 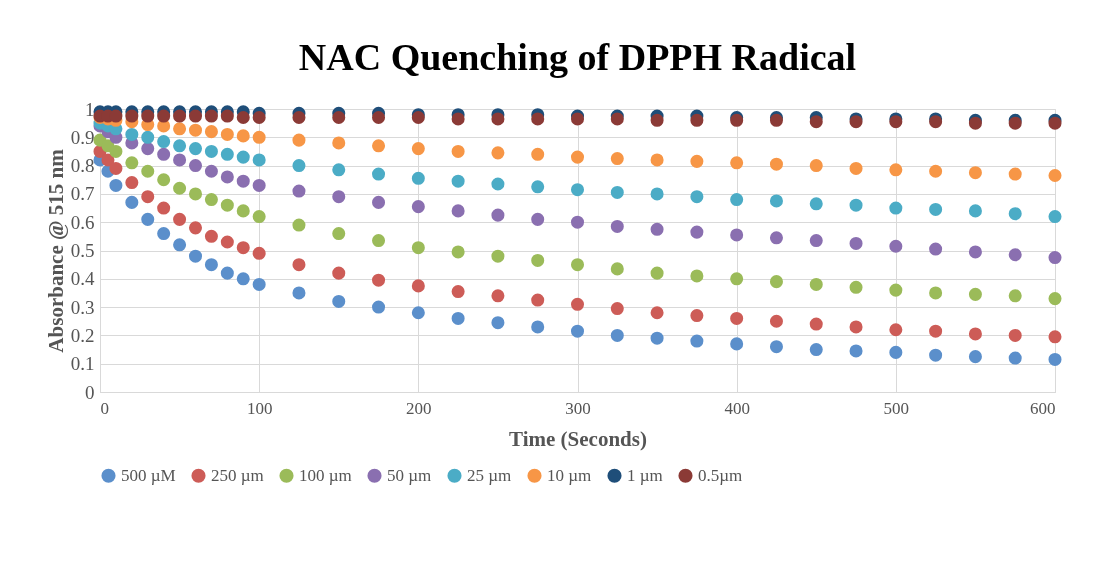 What do you see at coordinates (419, 408) in the screenshot?
I see `x-tick-label: 200` at bounding box center [419, 408].